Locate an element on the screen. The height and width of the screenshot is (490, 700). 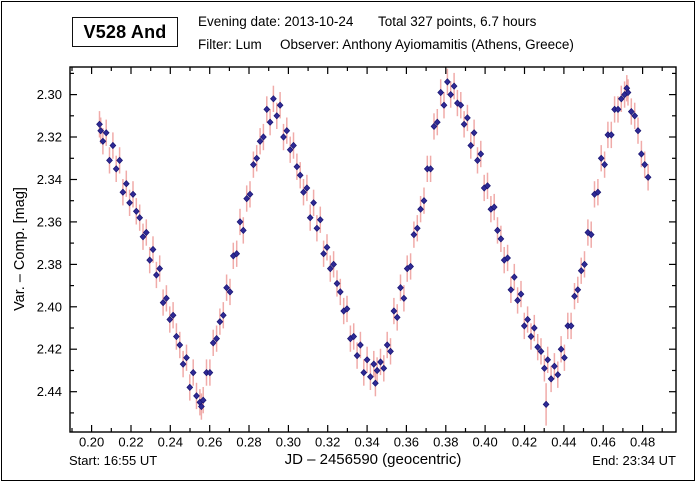
x-tick-label: 0.38 is located at coordinates (445, 442).